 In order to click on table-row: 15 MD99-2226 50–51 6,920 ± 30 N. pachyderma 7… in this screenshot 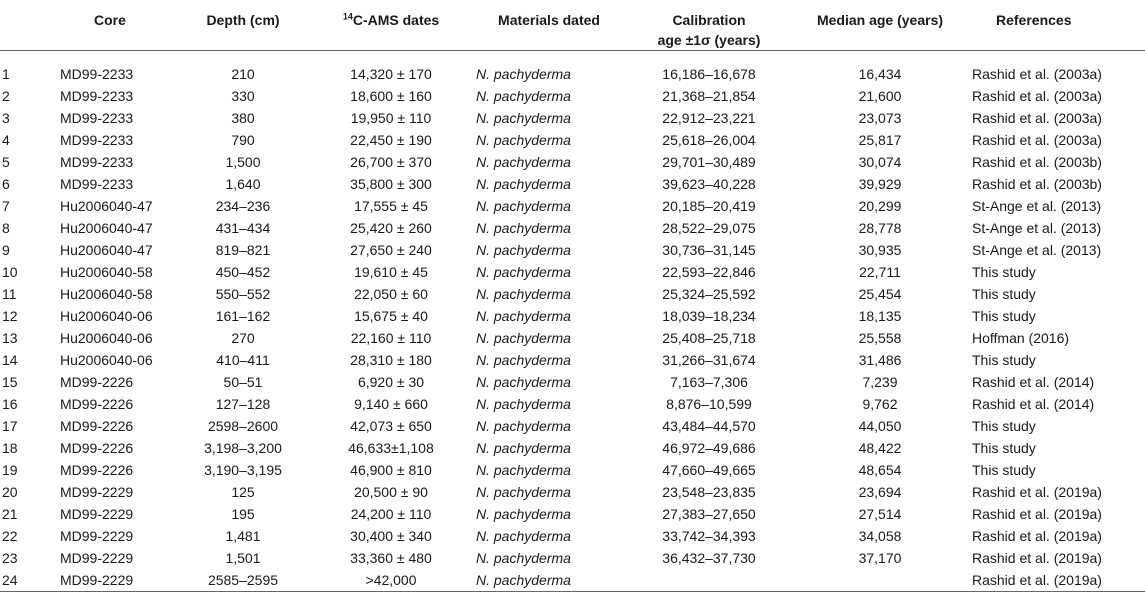, I will do `click(572, 382)`.